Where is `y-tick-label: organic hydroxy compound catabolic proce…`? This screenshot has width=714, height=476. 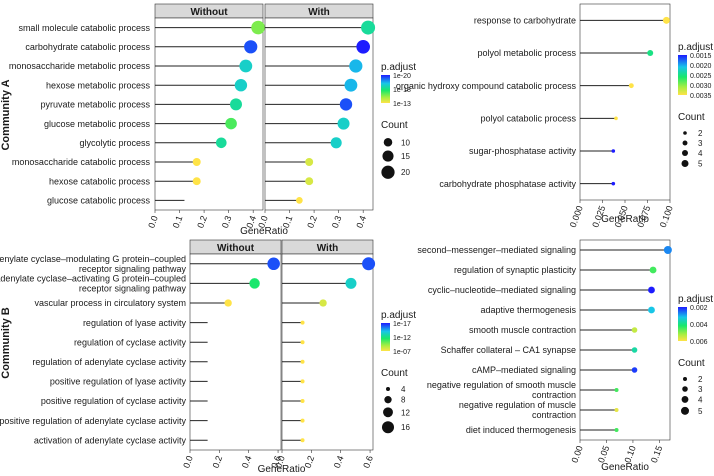
y-tick-label: organic hydroxy compound catabolic proce… is located at coordinates (486, 86).